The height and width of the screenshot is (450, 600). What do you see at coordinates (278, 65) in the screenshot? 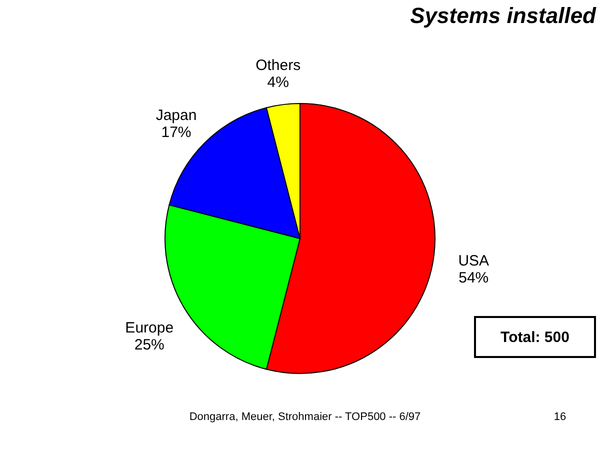
I see `slice-label: Others` at bounding box center [278, 65].